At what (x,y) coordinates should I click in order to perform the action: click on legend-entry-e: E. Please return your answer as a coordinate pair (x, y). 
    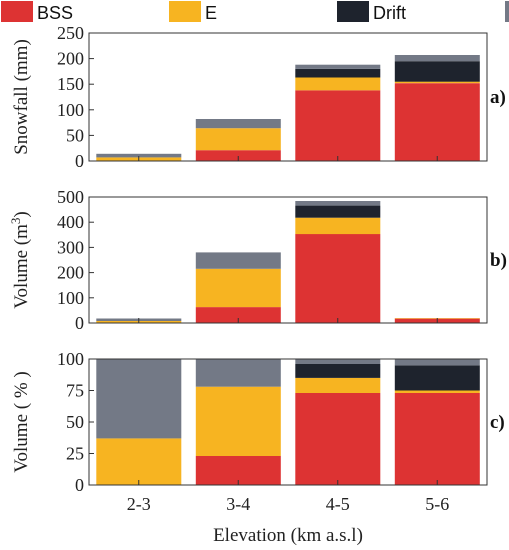
    Looking at the image, I should click on (193, 12).